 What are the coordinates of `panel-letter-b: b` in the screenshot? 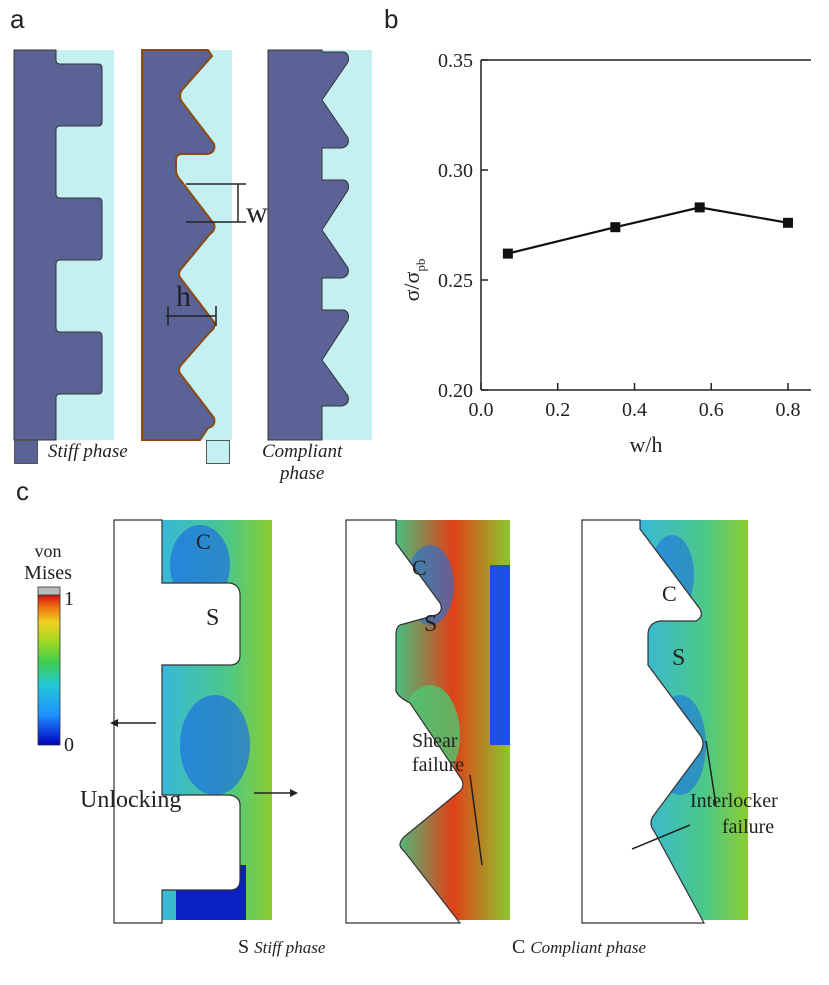 It's located at (391, 19).